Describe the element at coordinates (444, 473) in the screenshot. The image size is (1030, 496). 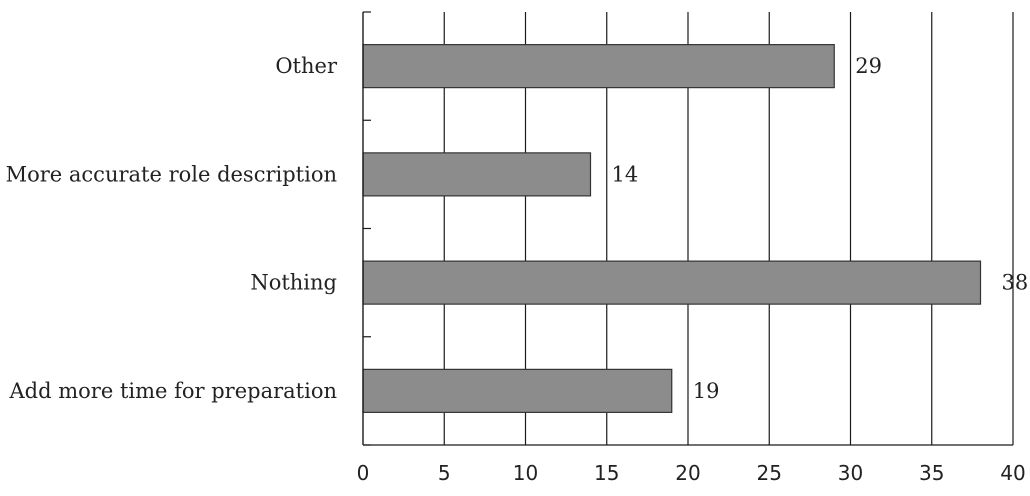
I see `x-tick-label-5: 5` at that location.